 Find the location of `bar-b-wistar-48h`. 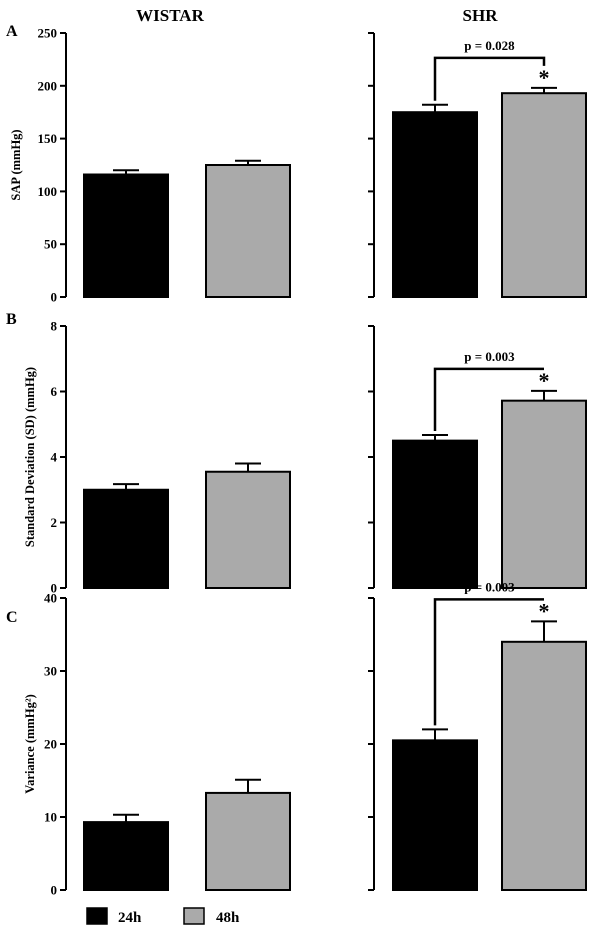

bar-b-wistar-48h is located at coordinates (248, 529).